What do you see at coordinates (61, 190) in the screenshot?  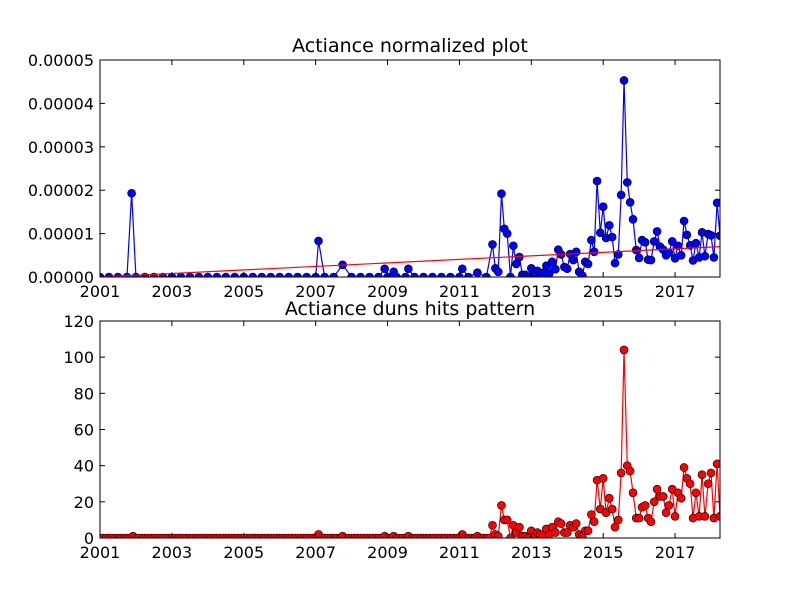 I see `y-tick-label: 0.00002` at bounding box center [61, 190].